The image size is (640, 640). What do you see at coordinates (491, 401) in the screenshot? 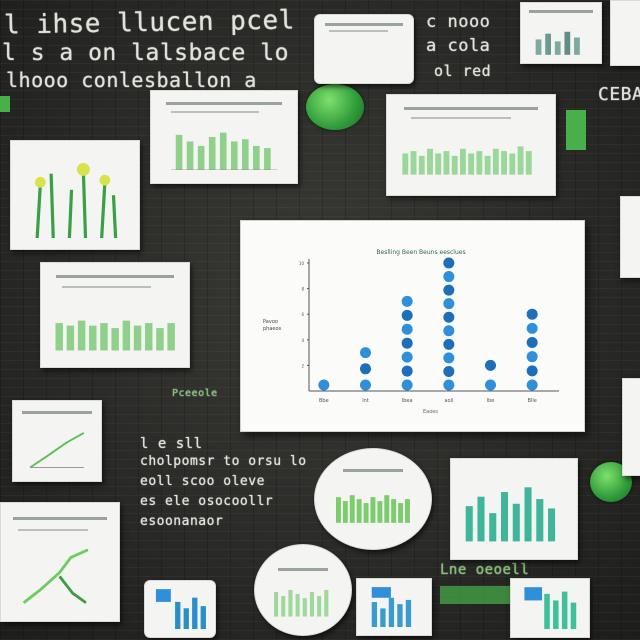
I see `x-tick-label: Ibe` at bounding box center [491, 401].